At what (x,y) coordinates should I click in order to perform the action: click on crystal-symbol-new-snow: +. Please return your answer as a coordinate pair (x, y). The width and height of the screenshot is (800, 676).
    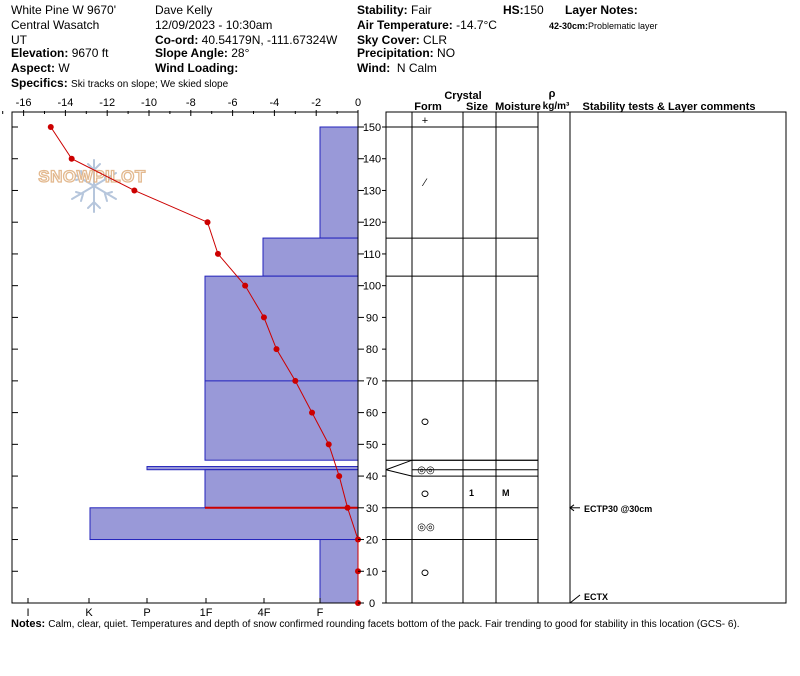
    Looking at the image, I should click on (425, 121).